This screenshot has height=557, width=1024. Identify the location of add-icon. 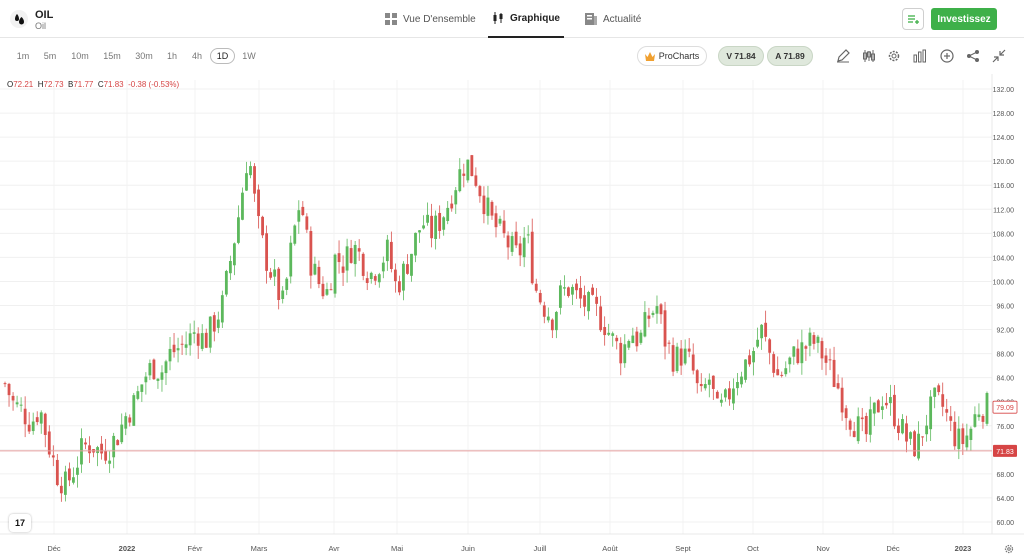
(947, 56).